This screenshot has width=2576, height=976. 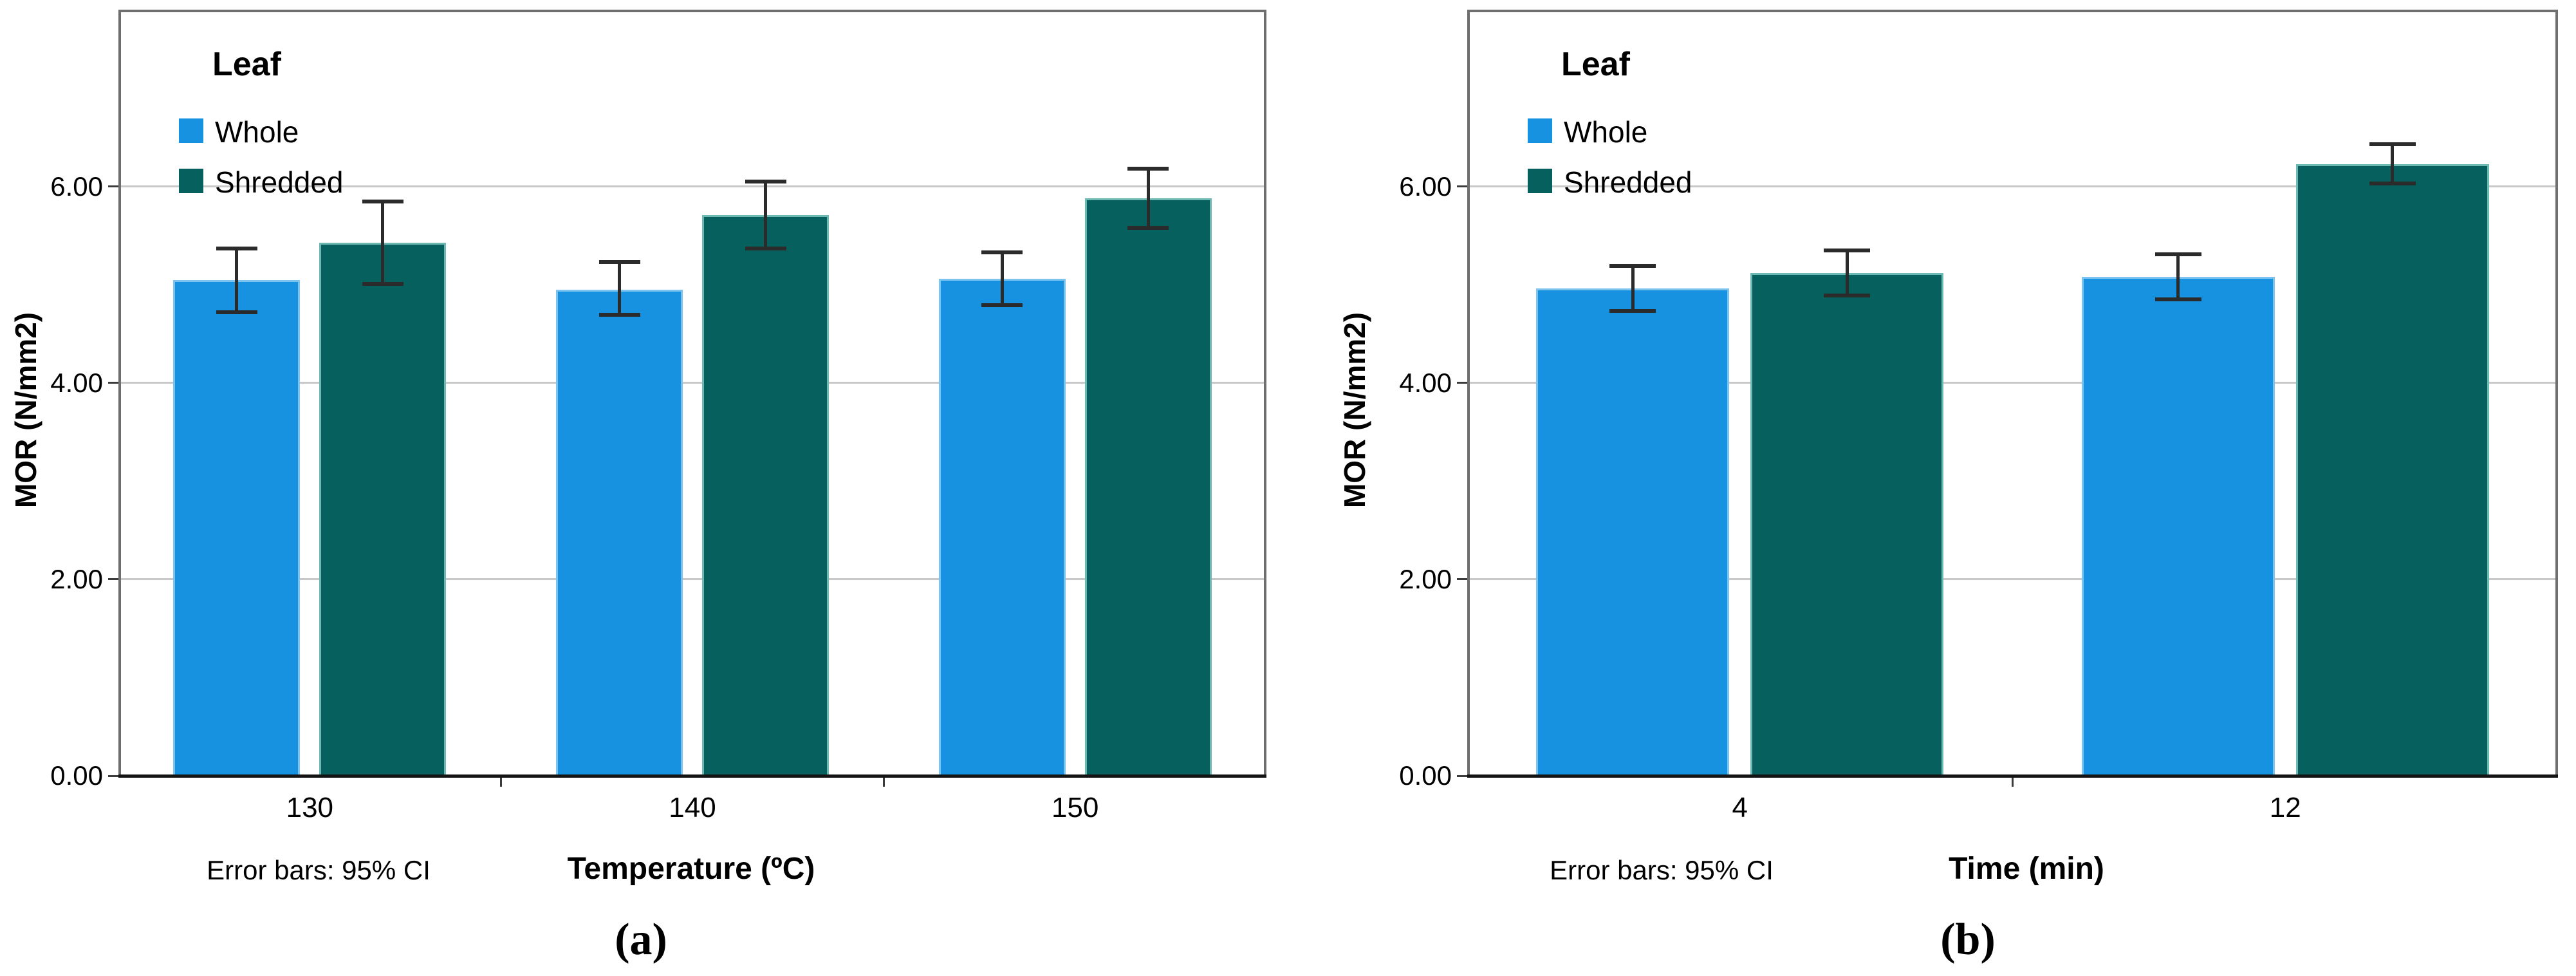 What do you see at coordinates (26, 410) in the screenshot?
I see `y-axis-title-a: MOR (N/mm2)` at bounding box center [26, 410].